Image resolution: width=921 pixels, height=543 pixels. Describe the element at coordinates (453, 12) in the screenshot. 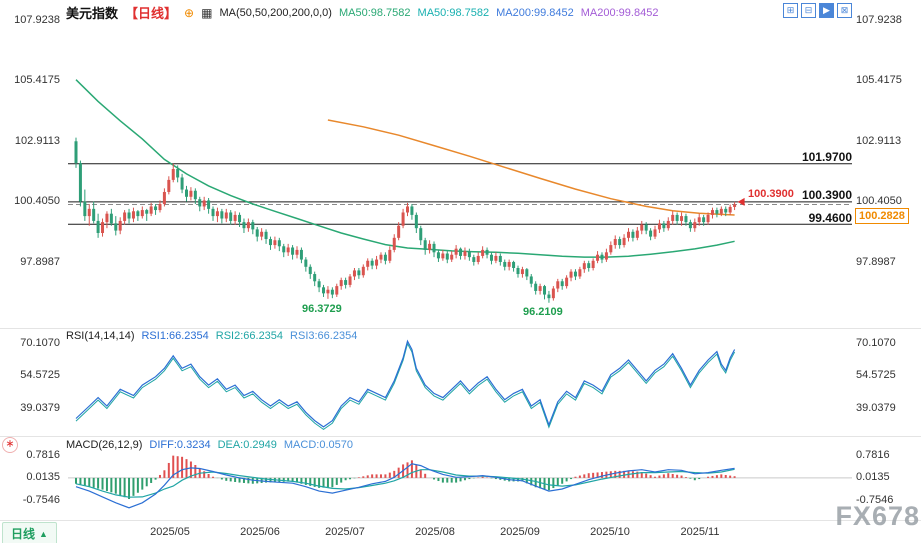

I see `ma50-value-2: MA50:98.7582` at that location.